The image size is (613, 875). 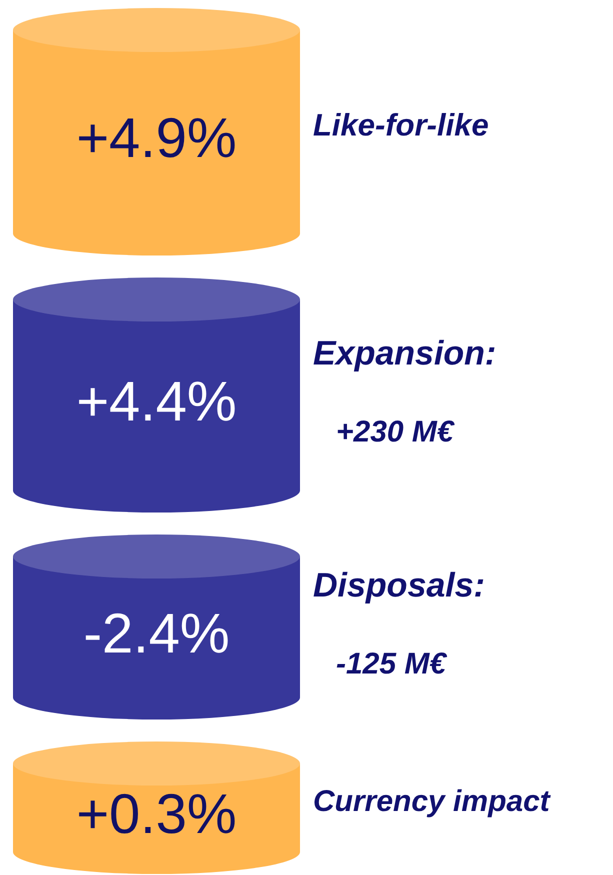 I want to click on category-label: Currency impact, so click(x=432, y=801).